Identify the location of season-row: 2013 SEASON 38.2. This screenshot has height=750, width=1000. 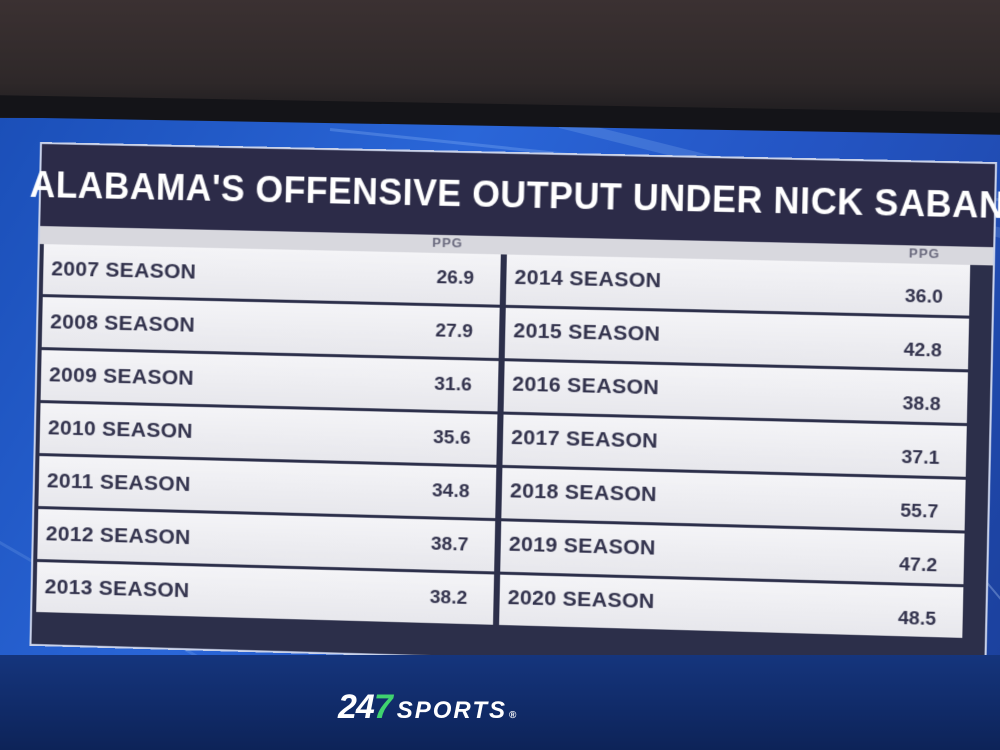
(265, 593).